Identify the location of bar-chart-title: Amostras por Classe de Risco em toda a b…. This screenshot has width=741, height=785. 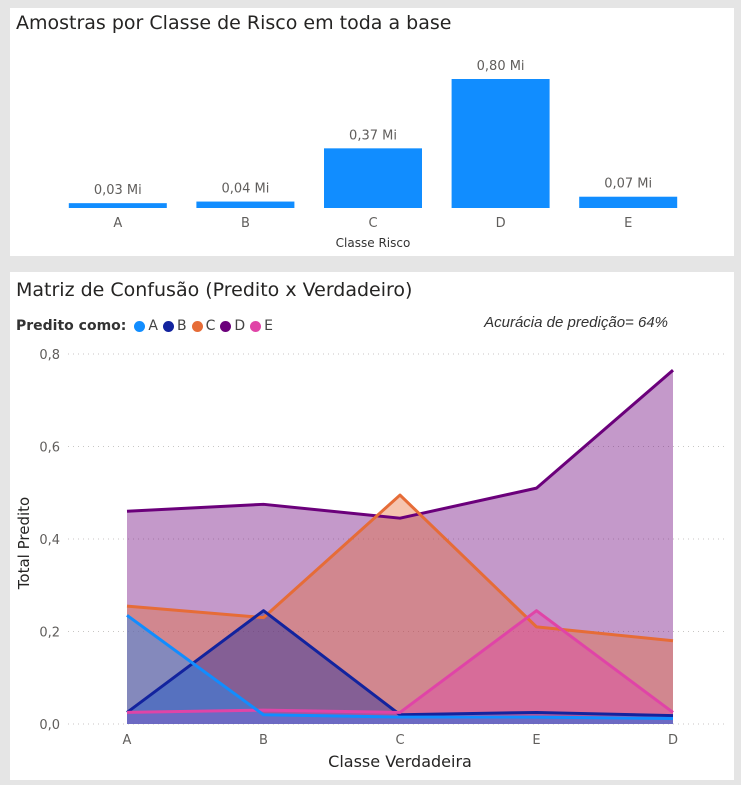
(234, 23).